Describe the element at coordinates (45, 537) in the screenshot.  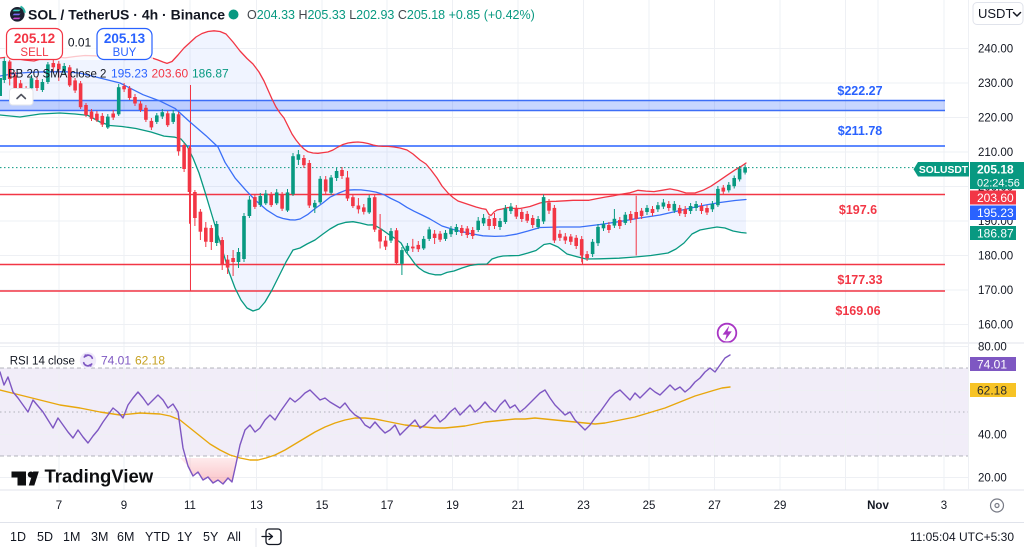
I see `svg-text: 5D` at that location.